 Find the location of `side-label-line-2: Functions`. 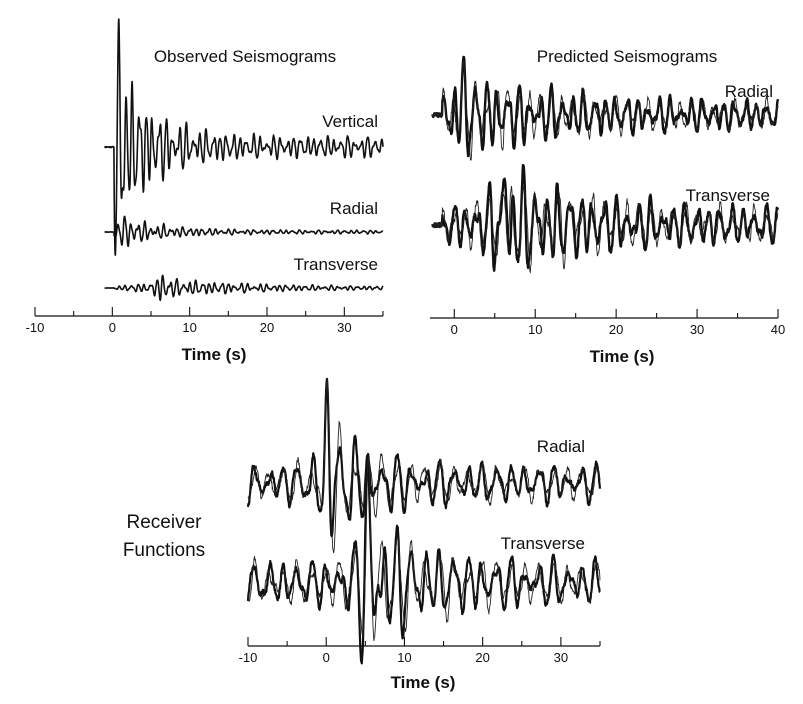

side-label-line-2: Functions is located at coordinates (164, 550).